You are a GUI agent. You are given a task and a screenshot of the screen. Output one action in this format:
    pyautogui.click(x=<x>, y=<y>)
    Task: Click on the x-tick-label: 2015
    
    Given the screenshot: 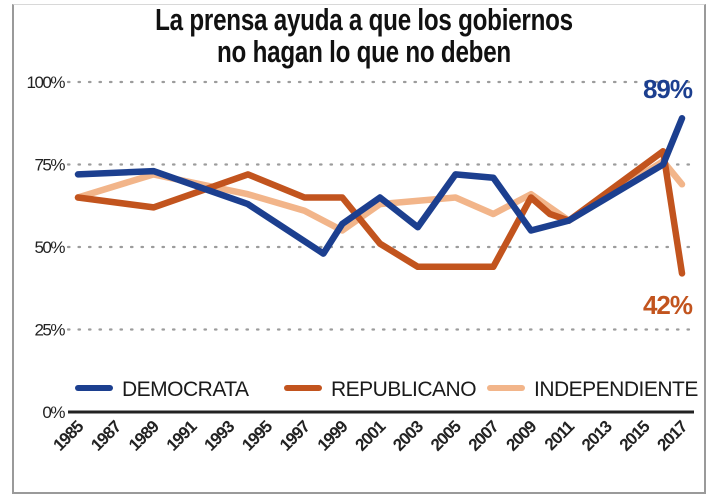 What is the action you would take?
    pyautogui.click(x=635, y=436)
    